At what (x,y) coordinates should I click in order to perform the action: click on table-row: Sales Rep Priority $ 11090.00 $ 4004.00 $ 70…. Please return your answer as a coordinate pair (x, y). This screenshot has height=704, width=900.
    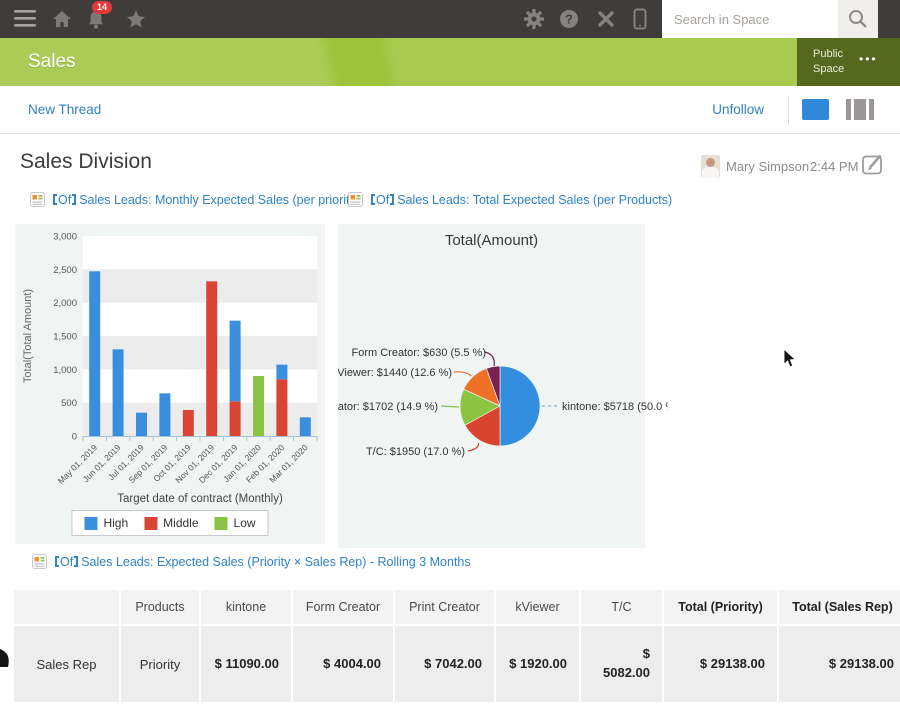
    Looking at the image, I should click on (457, 664).